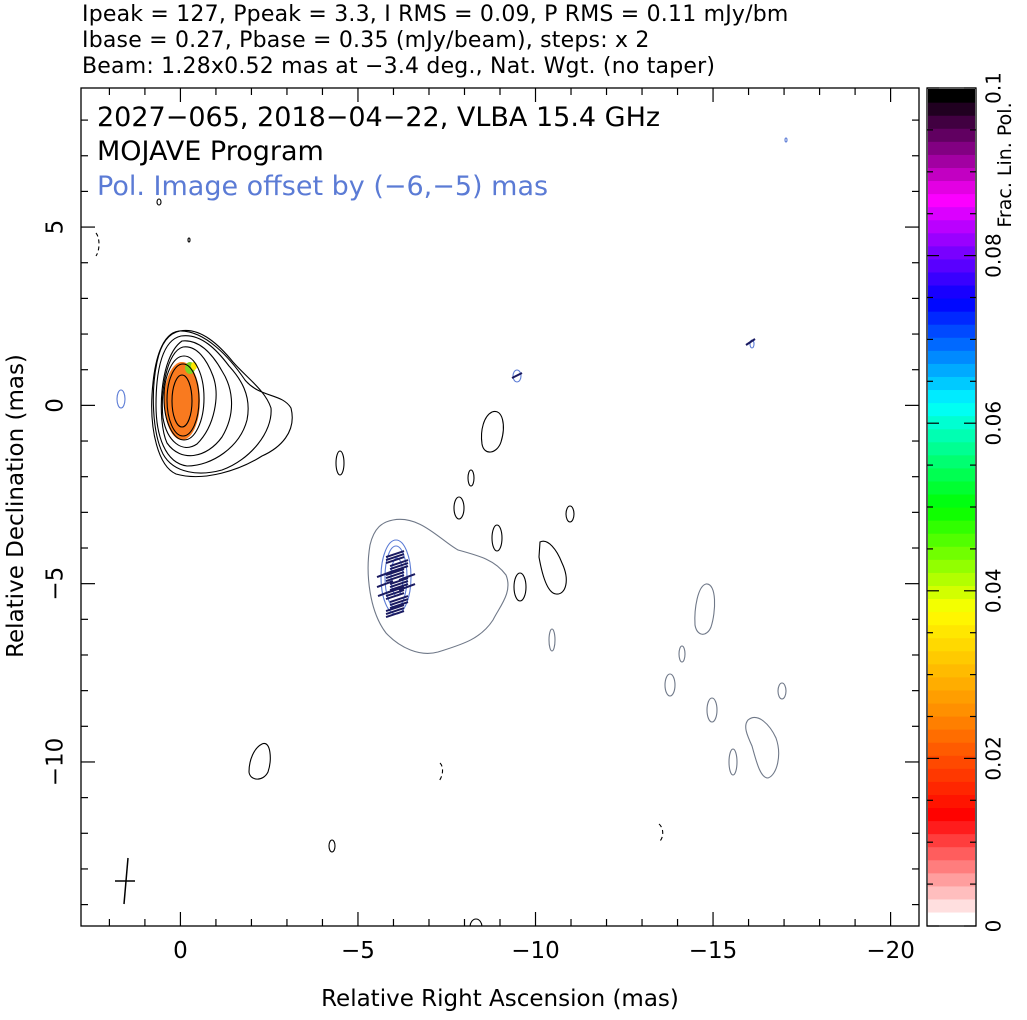  I want to click on colorbar-tick-label: 0.04, so click(994, 591).